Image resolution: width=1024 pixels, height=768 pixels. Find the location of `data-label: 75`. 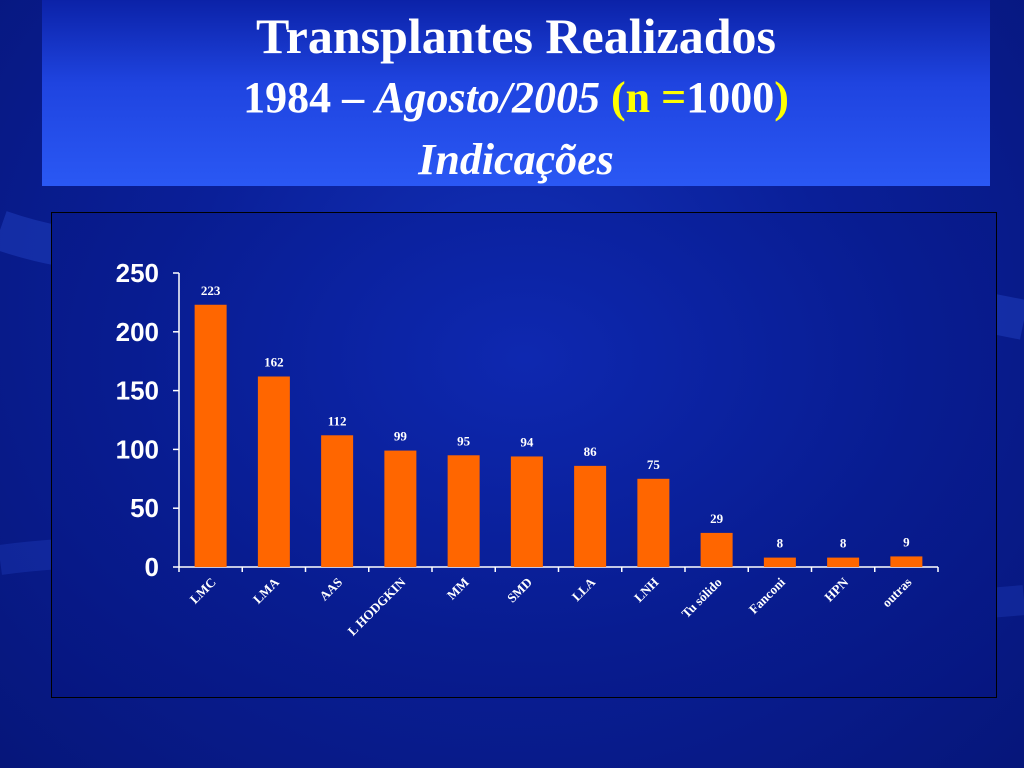

data-label: 75 is located at coordinates (654, 464).